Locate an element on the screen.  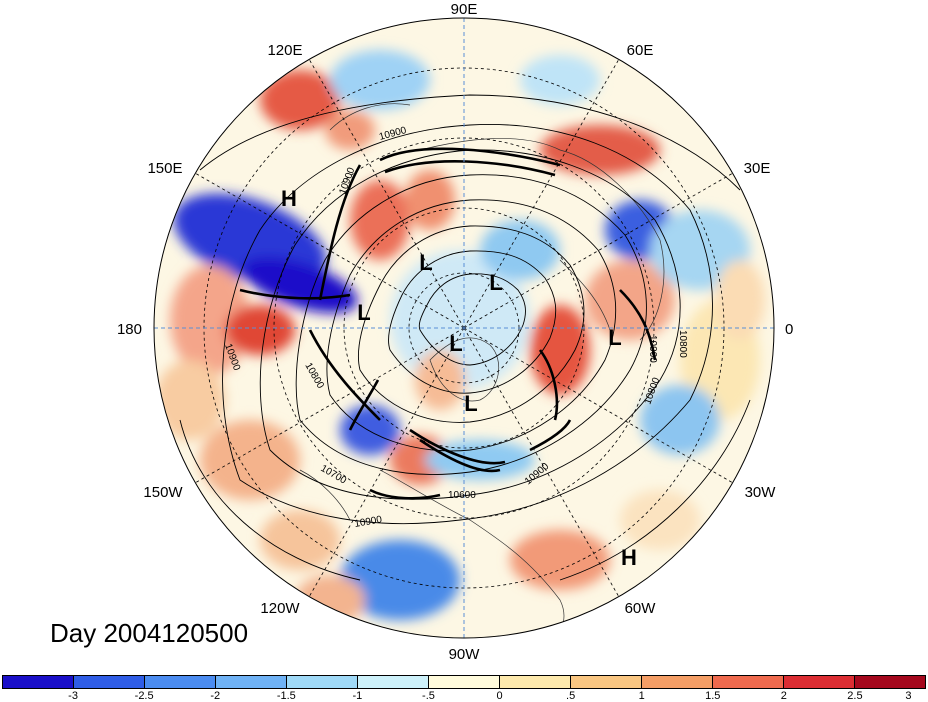
colorbar-tick-label: -.5 is located at coordinates (428, 696).